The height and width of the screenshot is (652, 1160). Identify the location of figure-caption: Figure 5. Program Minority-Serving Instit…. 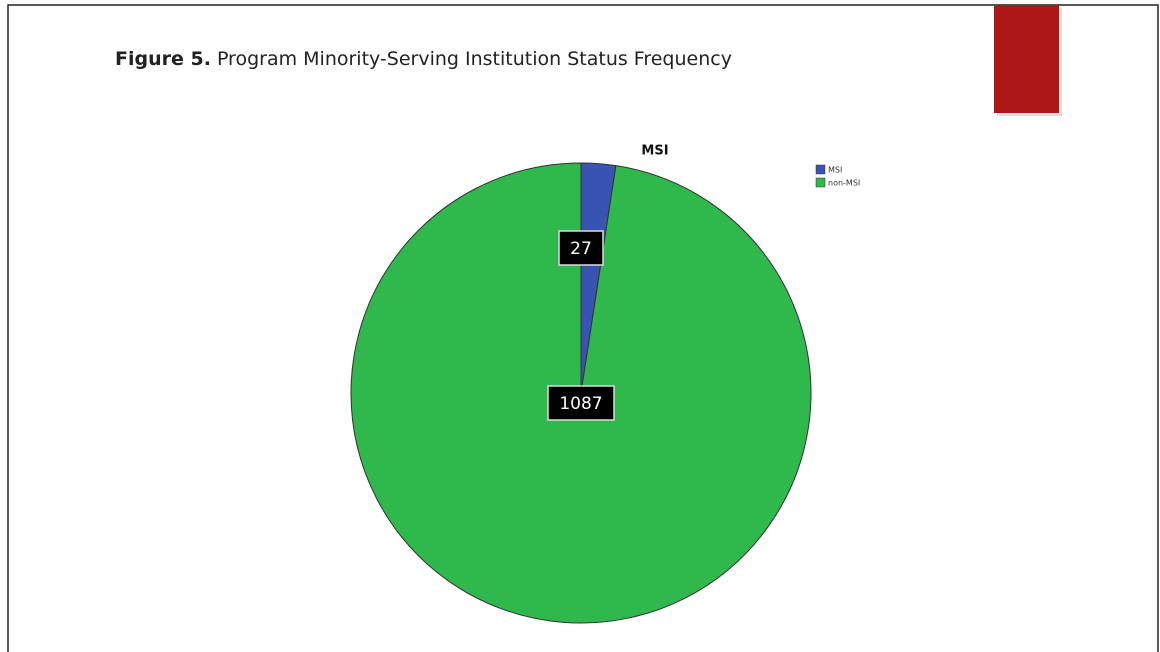
(423, 59).